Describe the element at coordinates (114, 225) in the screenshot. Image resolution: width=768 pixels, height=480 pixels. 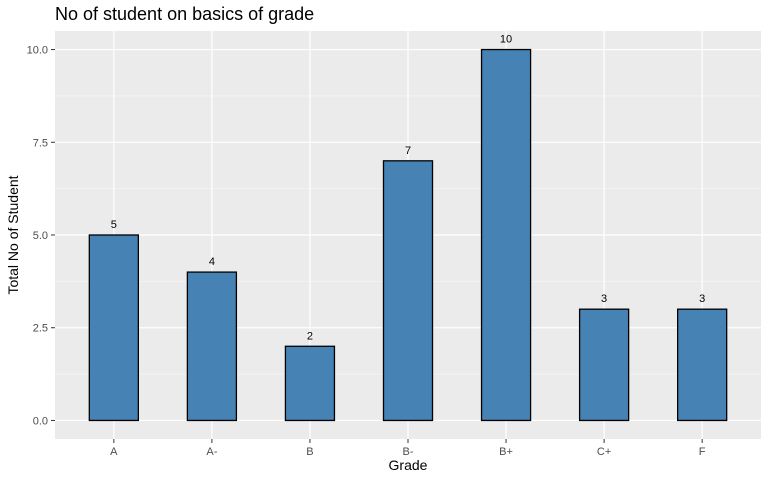
I see `data-label: 5` at that location.